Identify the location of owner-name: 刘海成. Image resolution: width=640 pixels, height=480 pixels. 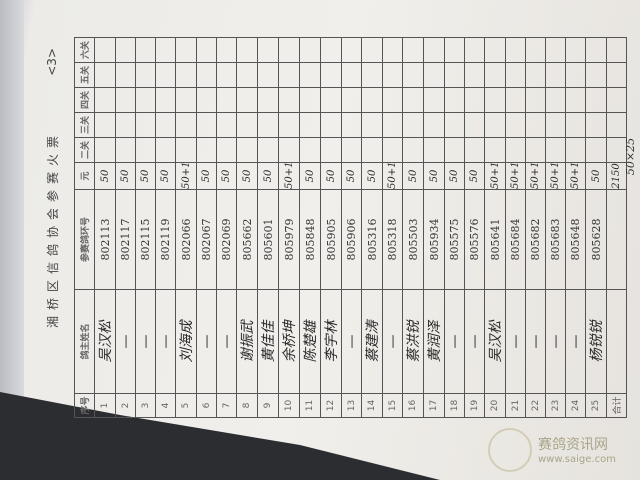
(186, 341).